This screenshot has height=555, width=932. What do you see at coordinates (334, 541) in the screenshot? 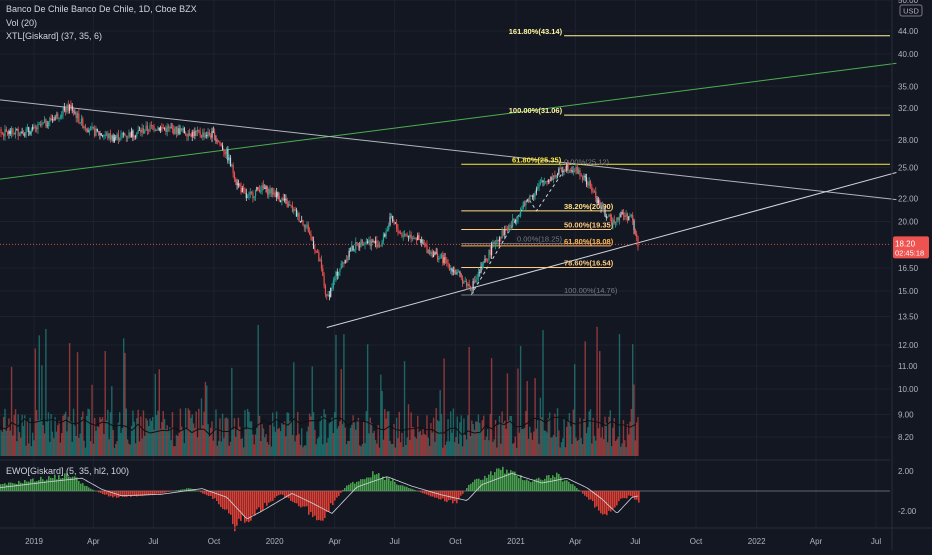
I see `x-tick-label: Apr` at bounding box center [334, 541].